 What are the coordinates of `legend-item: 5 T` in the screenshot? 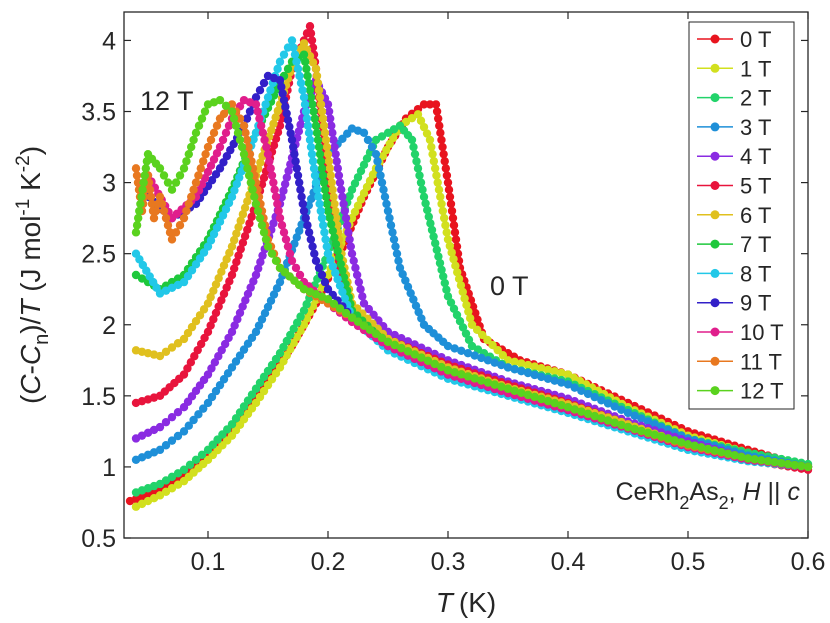 It's located at (734, 186).